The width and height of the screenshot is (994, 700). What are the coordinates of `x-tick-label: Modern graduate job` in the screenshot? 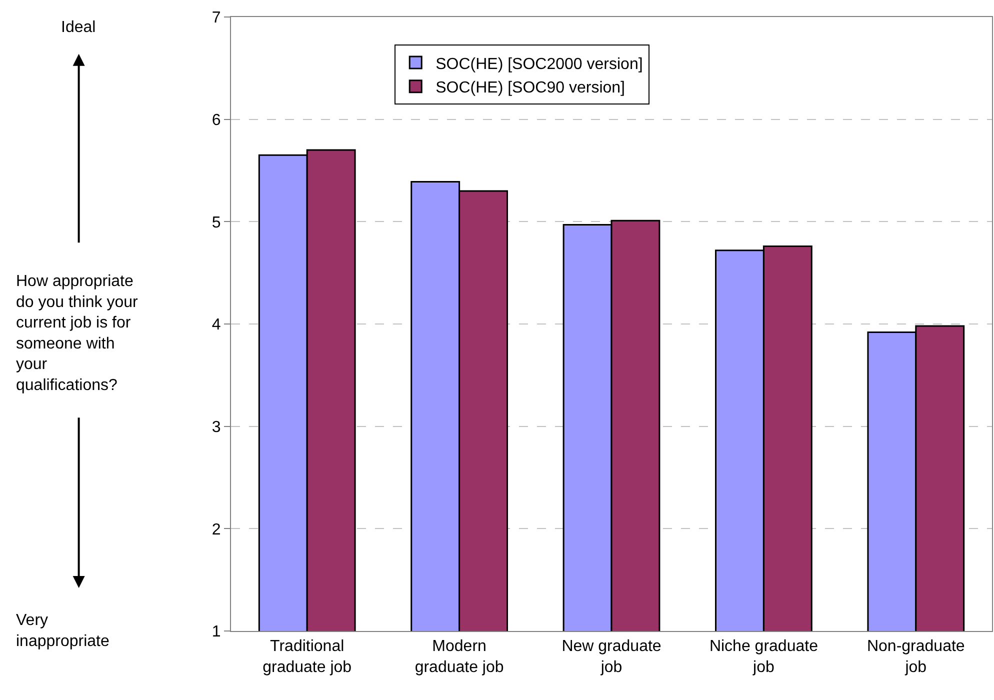 It's located at (459, 657).